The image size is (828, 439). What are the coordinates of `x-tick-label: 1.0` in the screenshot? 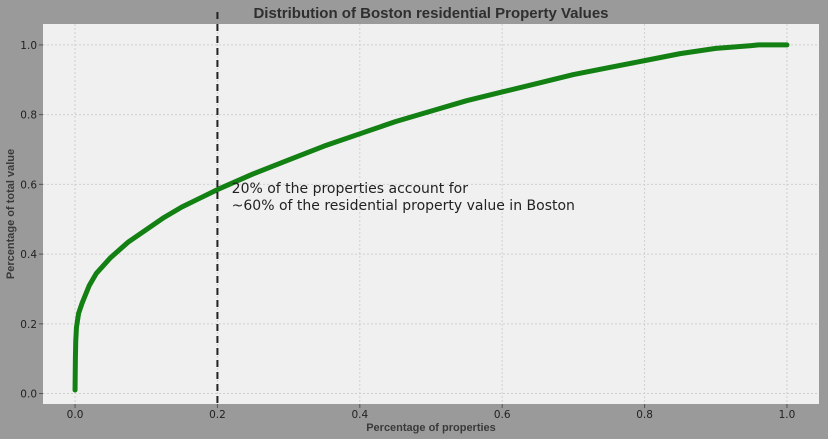 It's located at (787, 415).